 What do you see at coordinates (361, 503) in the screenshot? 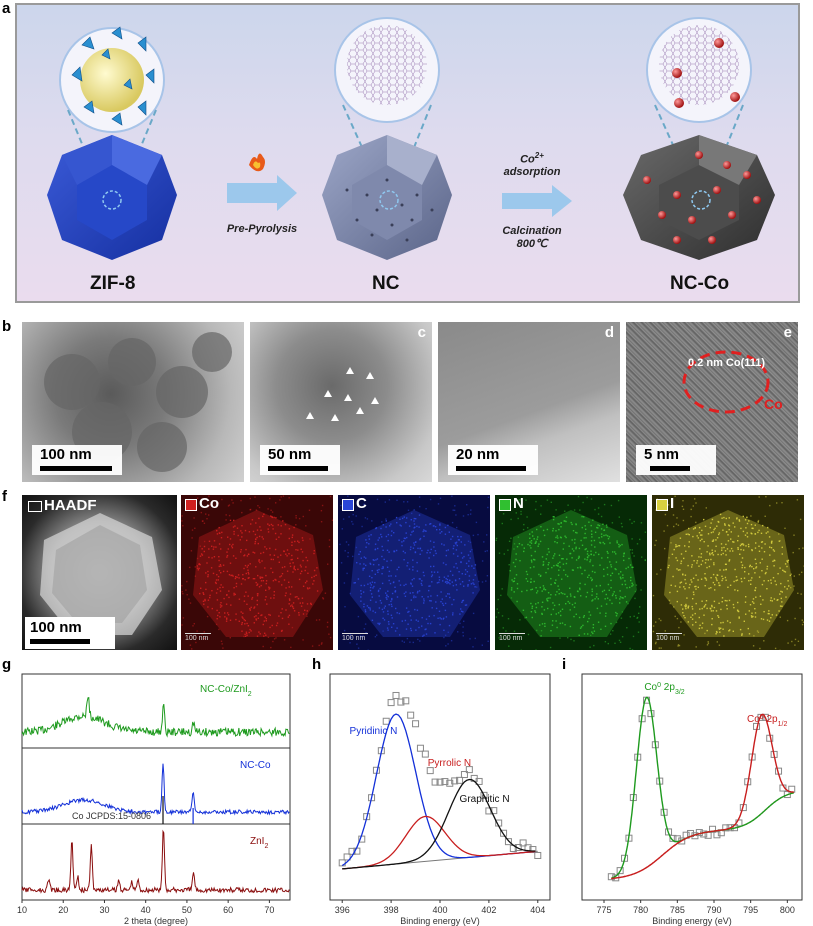
I see `element-title-c: C` at bounding box center [361, 503].